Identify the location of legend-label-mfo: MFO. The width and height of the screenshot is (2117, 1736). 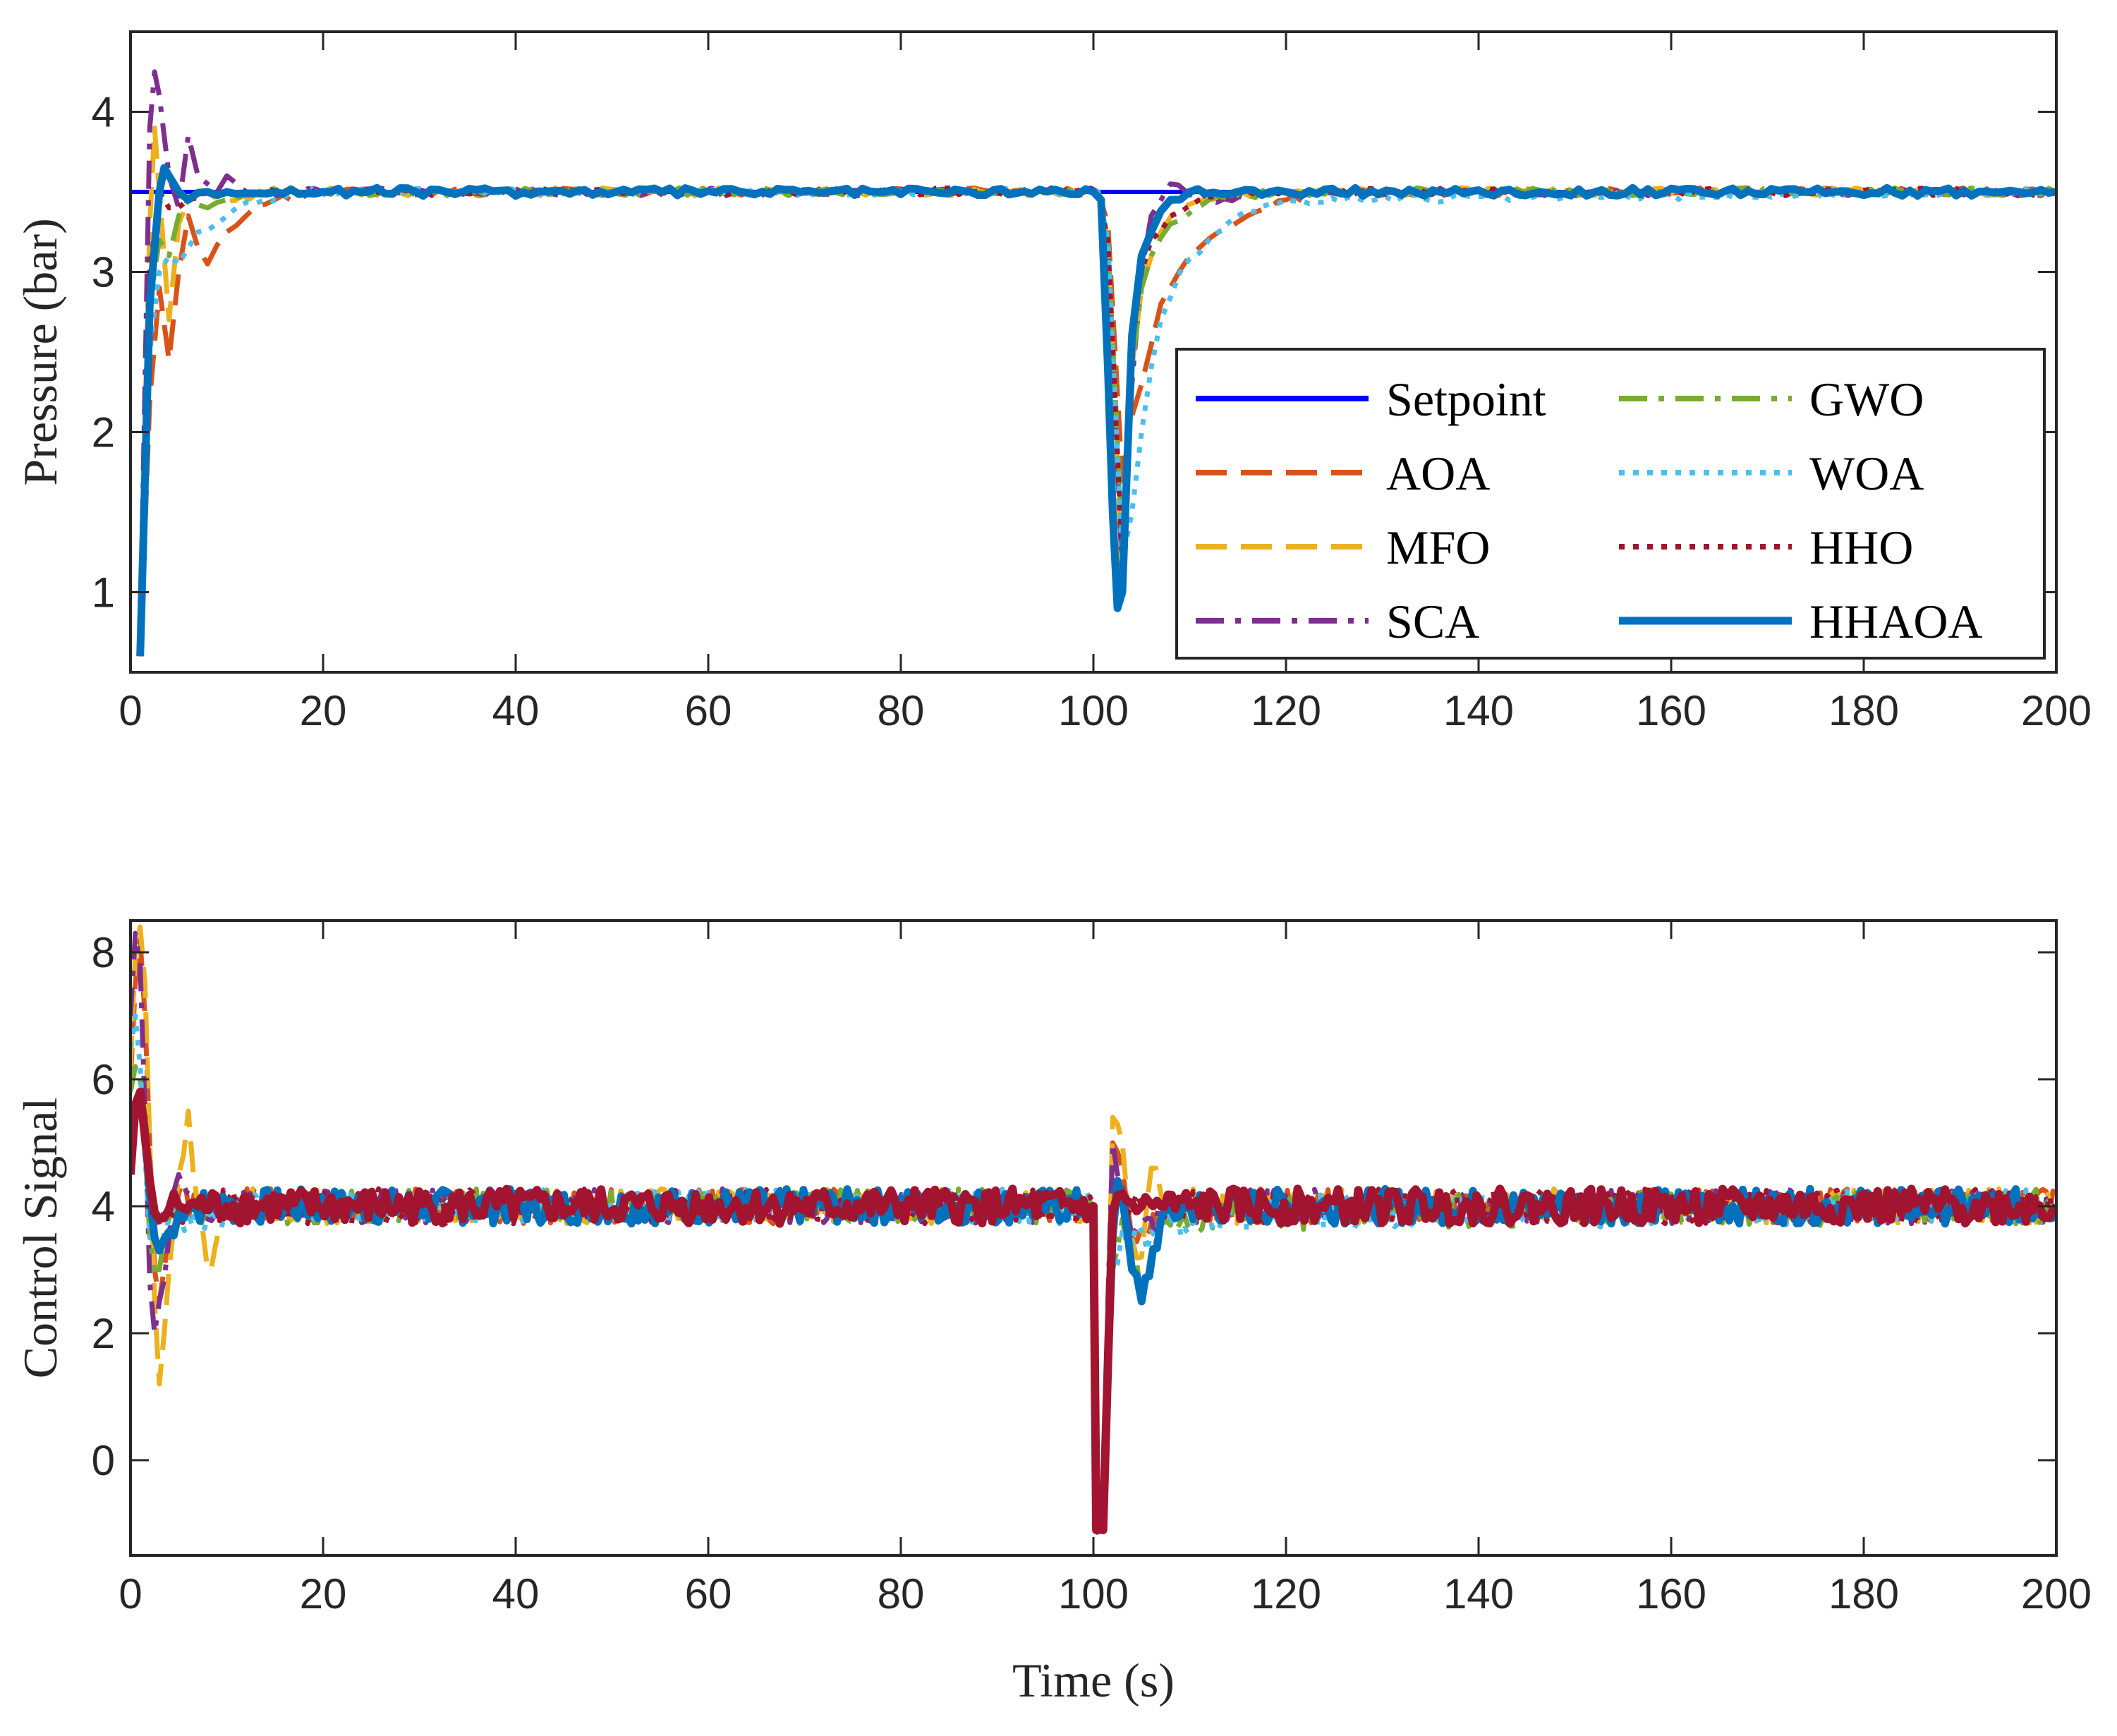
(1438, 547).